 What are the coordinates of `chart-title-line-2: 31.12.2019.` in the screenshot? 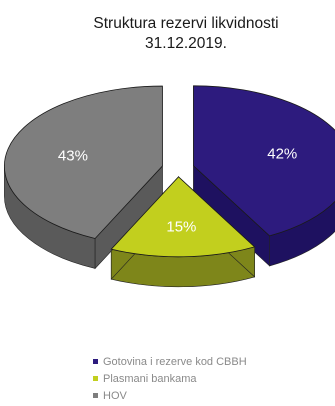 It's located at (186, 43).